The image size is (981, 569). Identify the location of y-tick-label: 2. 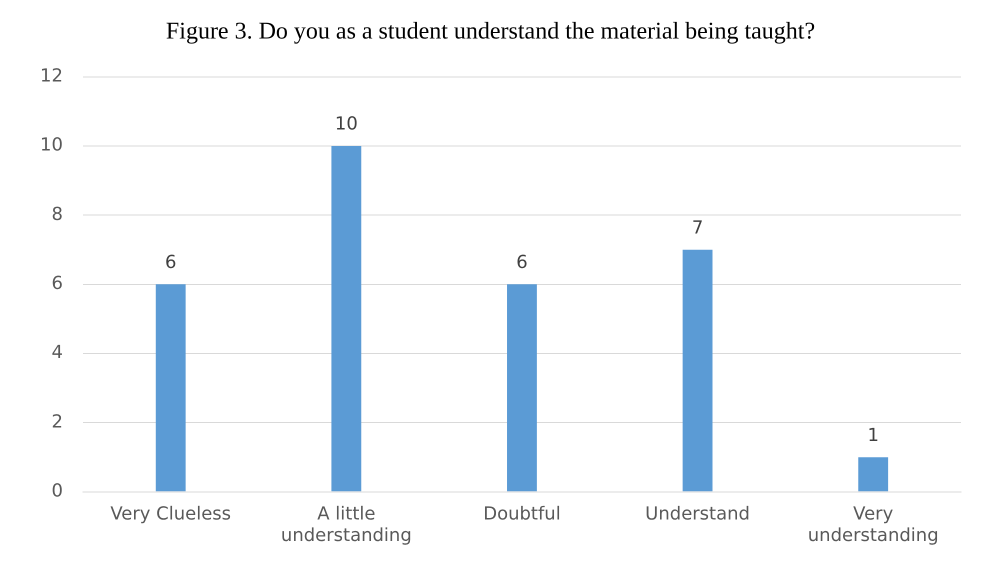
(57, 421).